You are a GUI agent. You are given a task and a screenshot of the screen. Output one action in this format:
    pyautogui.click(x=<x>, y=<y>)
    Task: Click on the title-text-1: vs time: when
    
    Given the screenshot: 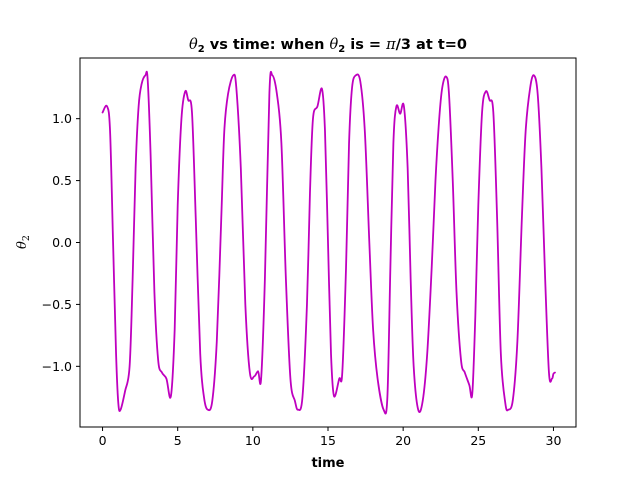 What is the action you would take?
    pyautogui.click(x=267, y=45)
    